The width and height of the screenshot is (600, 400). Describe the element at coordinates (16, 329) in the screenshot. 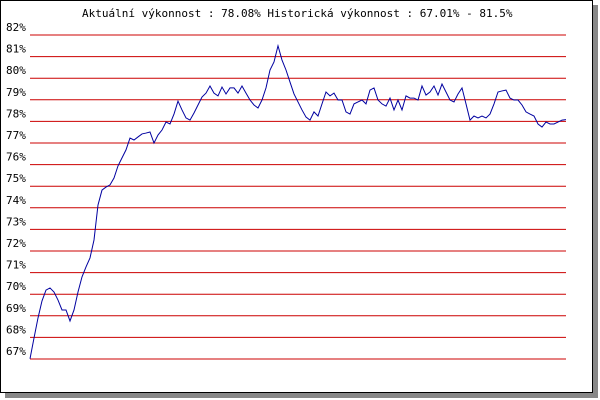

I see `y-tick-label: 68%` at that location.